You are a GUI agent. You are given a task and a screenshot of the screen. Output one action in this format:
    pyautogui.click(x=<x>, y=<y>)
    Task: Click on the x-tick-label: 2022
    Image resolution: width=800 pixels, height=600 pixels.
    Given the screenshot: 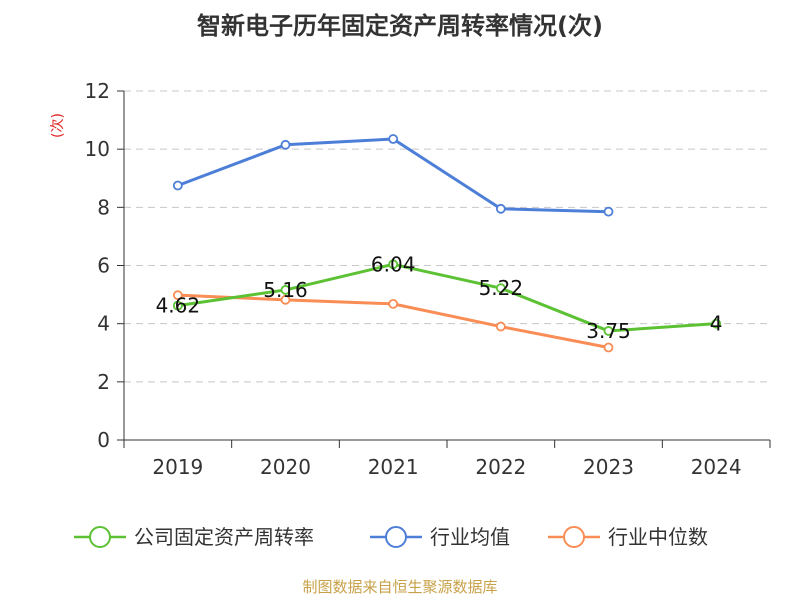 What is the action you would take?
    pyautogui.click(x=500, y=467)
    